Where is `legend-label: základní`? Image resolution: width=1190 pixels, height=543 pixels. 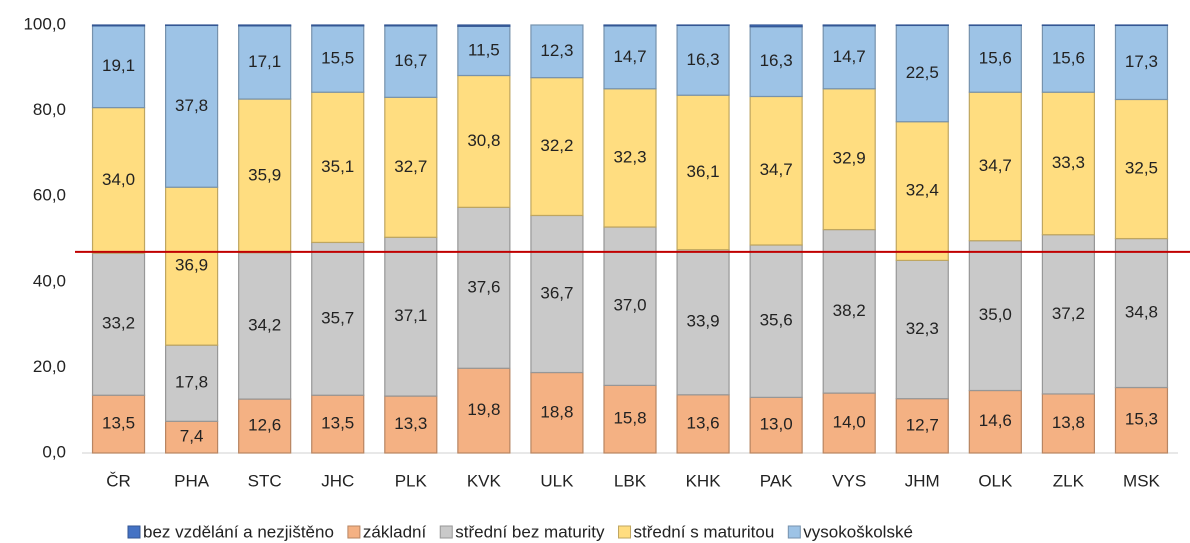 legend-label: základní is located at coordinates (395, 531).